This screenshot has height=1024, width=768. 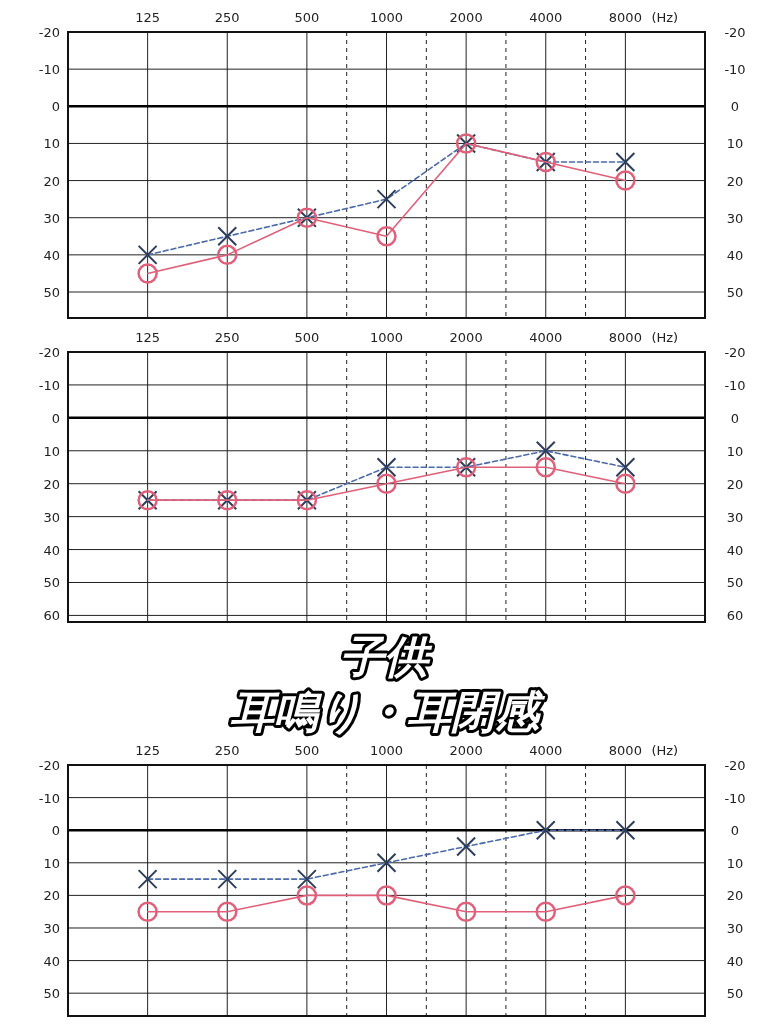 What do you see at coordinates (735, 616) in the screenshot?
I see `y2-tick-label: 60` at bounding box center [735, 616].